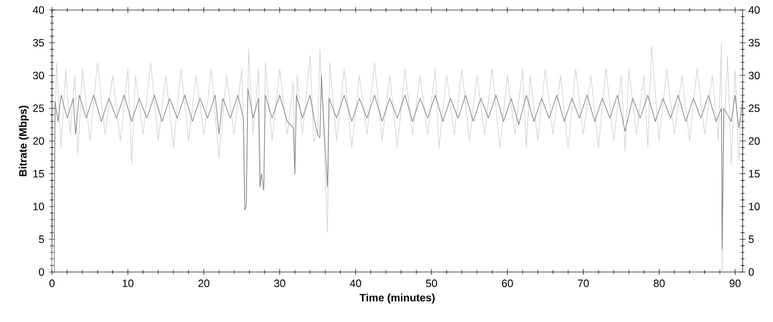  I want to click on y-tick-label: 40, so click(38, 10).